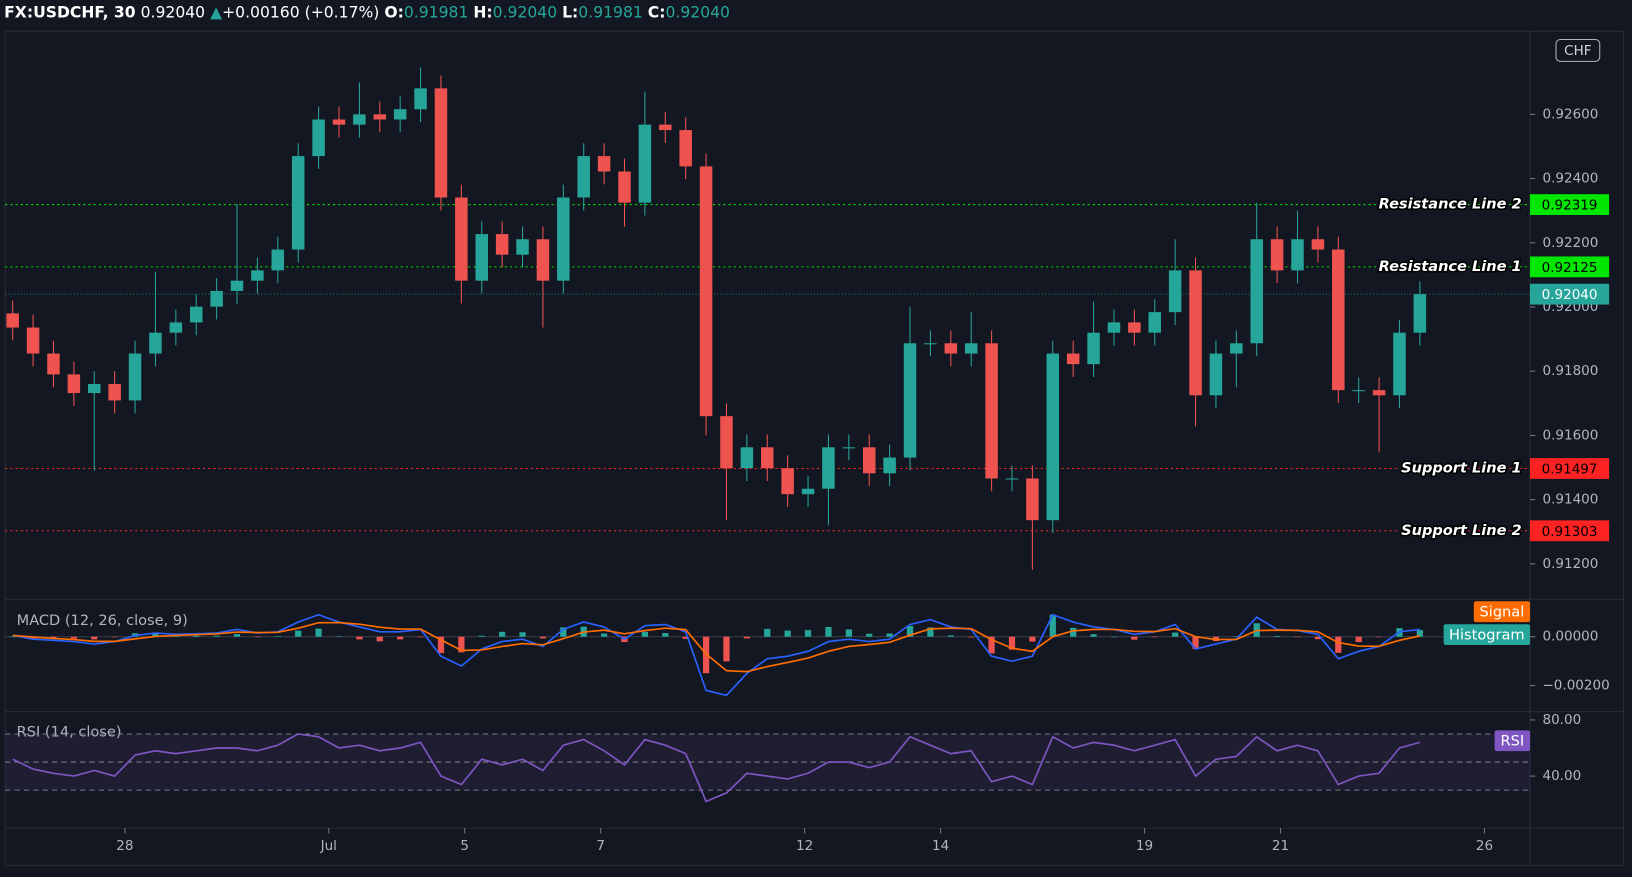 The height and width of the screenshot is (877, 1632). What do you see at coordinates (1570, 532) in the screenshot?
I see `price-tag-label: 0.91303` at bounding box center [1570, 532].